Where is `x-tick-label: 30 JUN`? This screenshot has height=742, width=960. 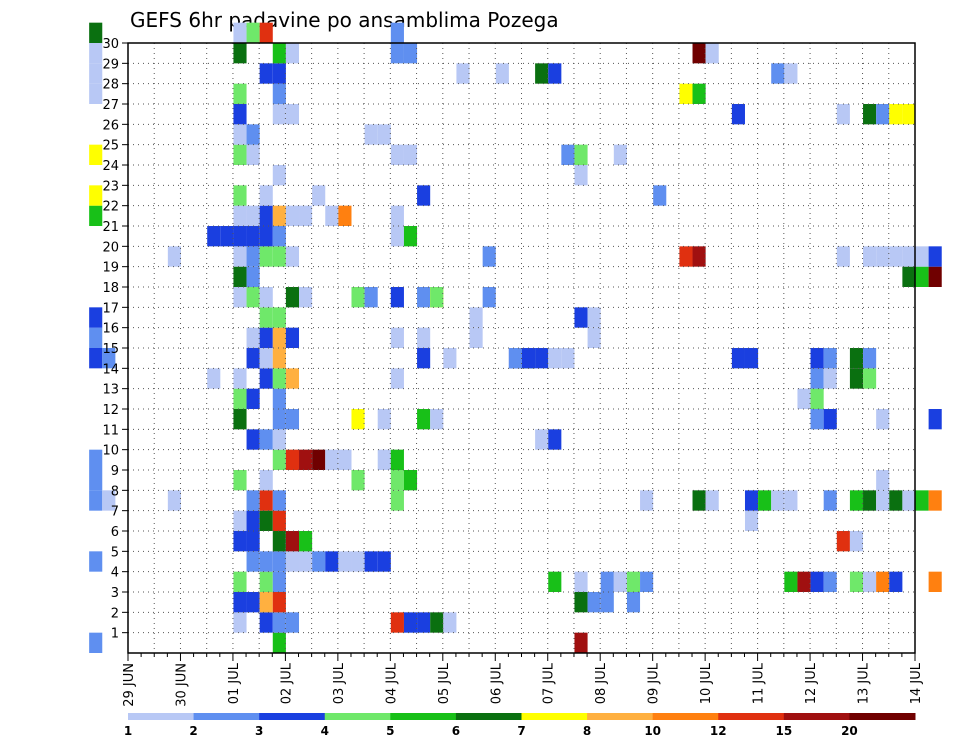
x-tick-label: 30 JUN is located at coordinates (181, 685).